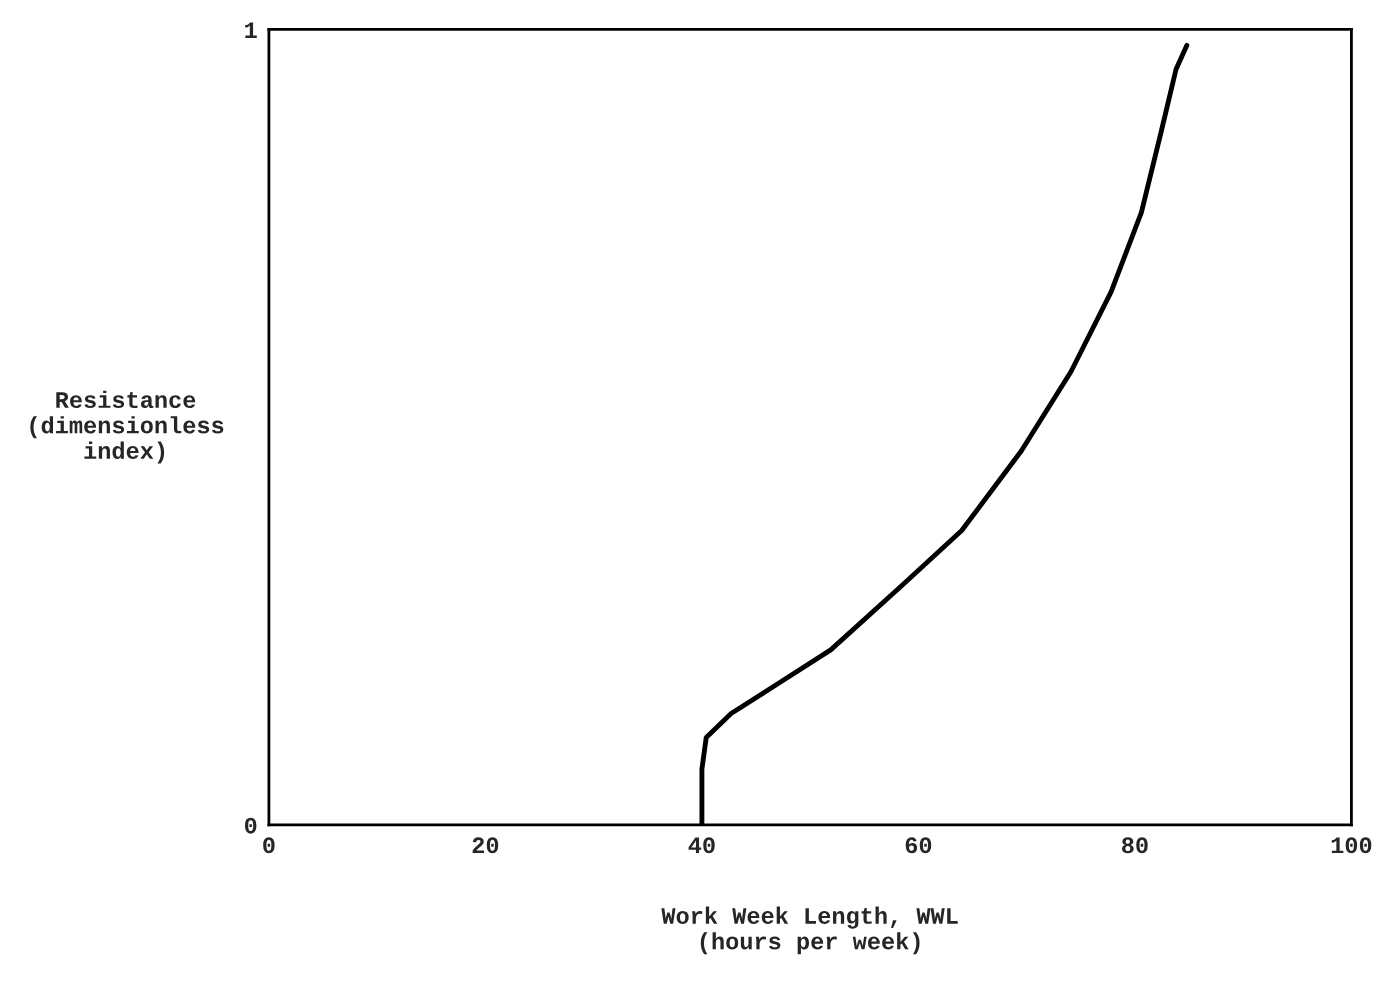 This screenshot has height=982, width=1379. I want to click on x-tick-label: 20, so click(485, 845).